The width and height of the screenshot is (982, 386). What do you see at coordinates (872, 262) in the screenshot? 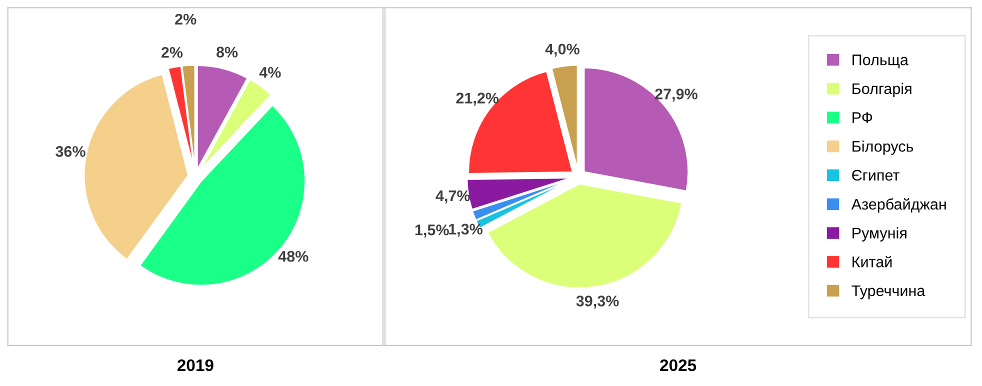
I see `legend-label: Китай` at bounding box center [872, 262].